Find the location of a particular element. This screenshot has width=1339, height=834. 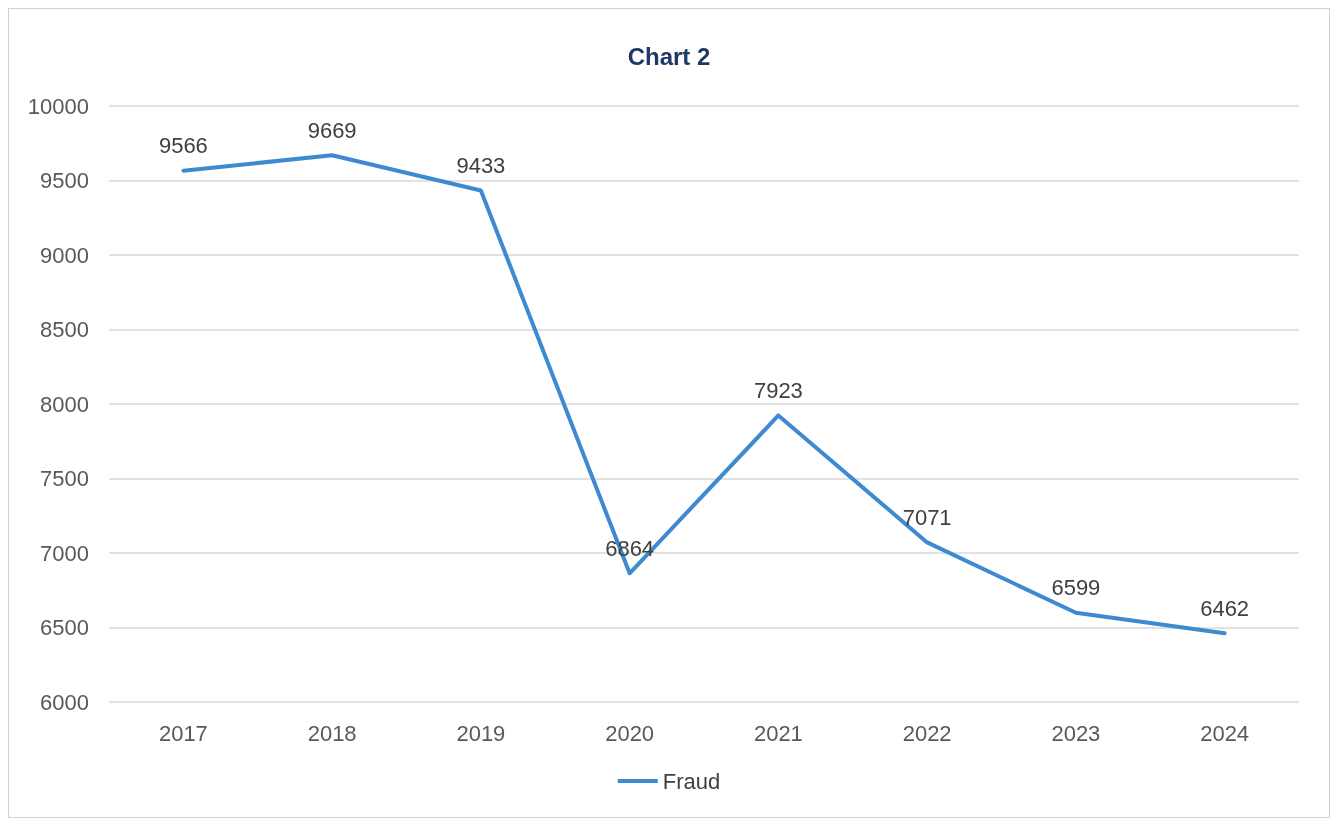

y-tick-label: 6500 is located at coordinates (64, 627).